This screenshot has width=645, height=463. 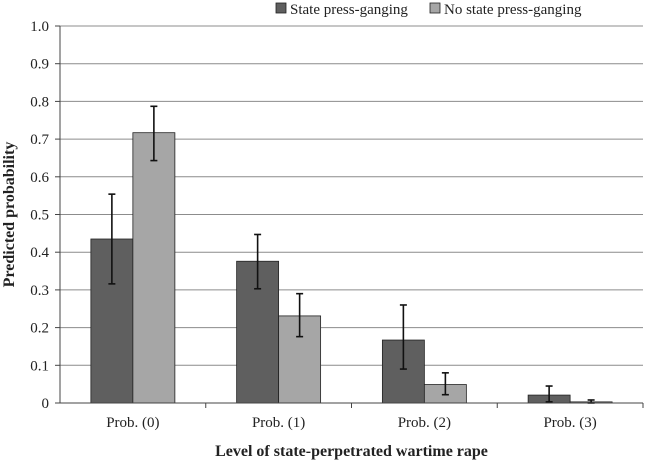 I want to click on y-tick-label: 0.7, so click(x=39, y=140).